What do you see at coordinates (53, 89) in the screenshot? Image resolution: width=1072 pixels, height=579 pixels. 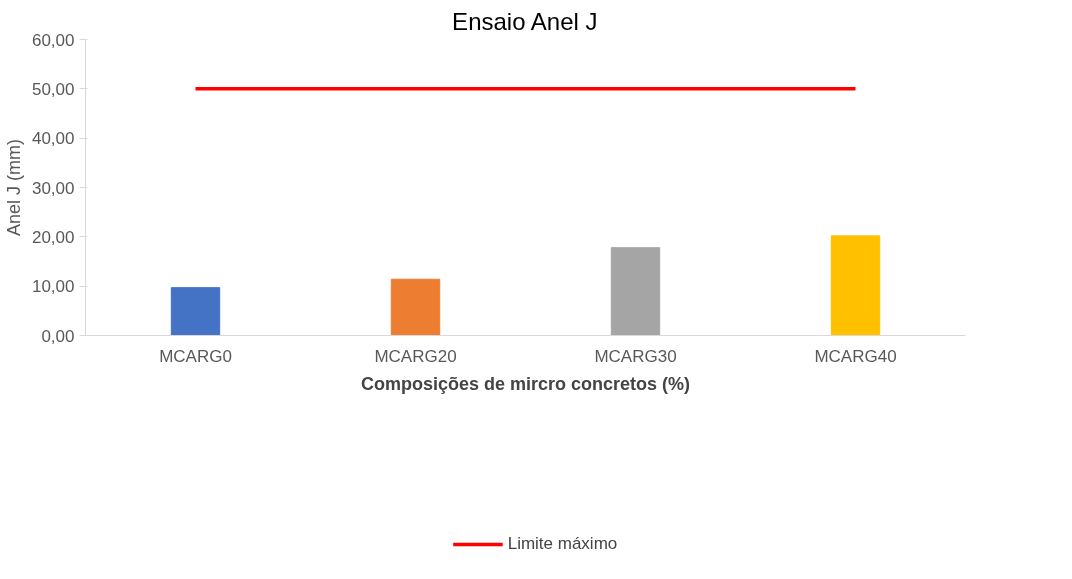 I see `y-tick-label: 50,00` at bounding box center [53, 89].